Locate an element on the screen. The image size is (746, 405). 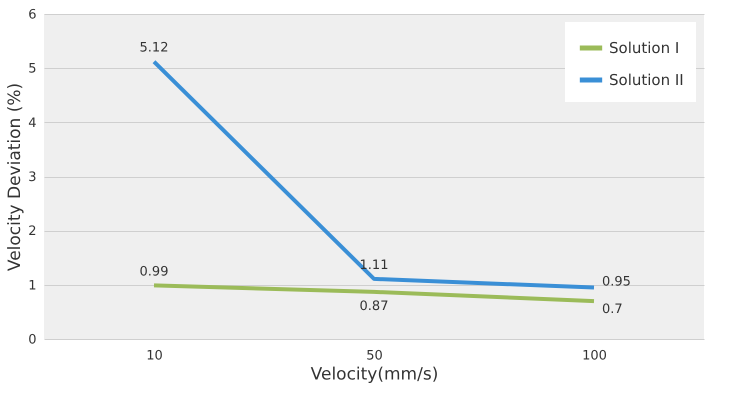
x-tick-label: 100 is located at coordinates (594, 356).